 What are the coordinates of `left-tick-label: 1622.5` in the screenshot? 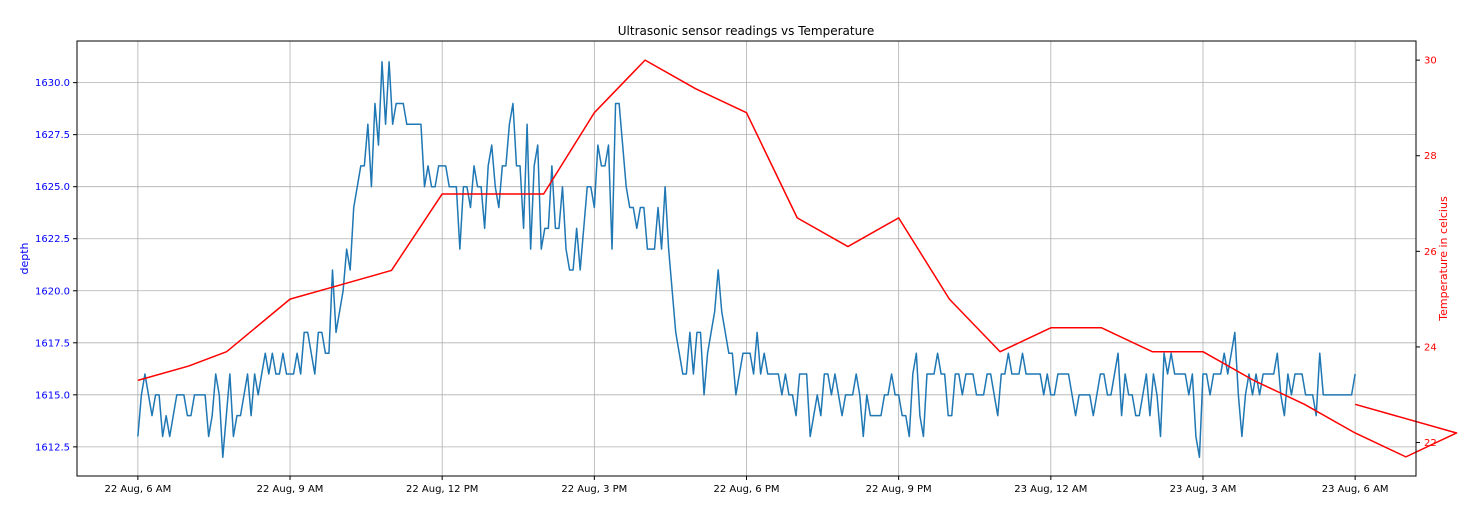 It's located at (52, 239).